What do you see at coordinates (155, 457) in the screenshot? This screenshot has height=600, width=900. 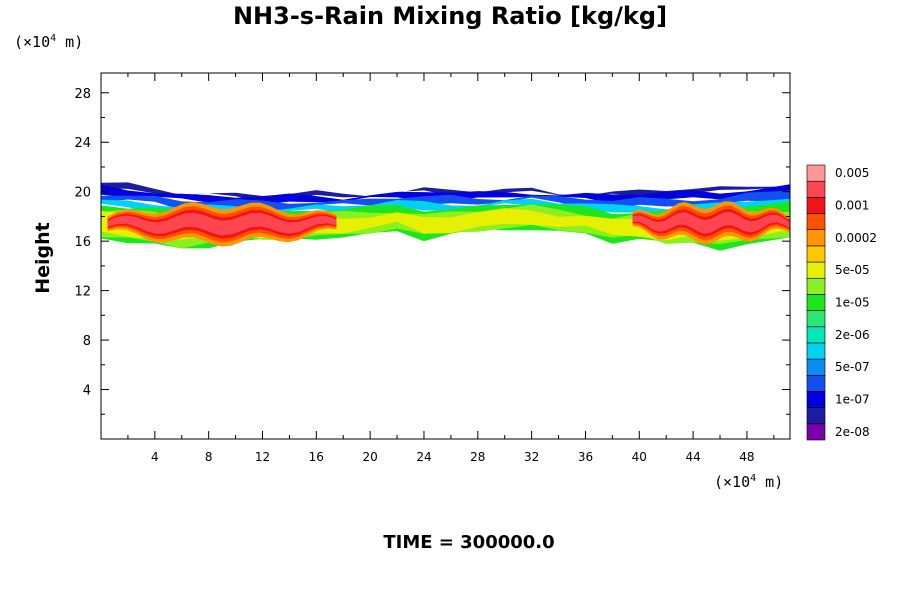 I see `x-tick-label: 4` at bounding box center [155, 457].